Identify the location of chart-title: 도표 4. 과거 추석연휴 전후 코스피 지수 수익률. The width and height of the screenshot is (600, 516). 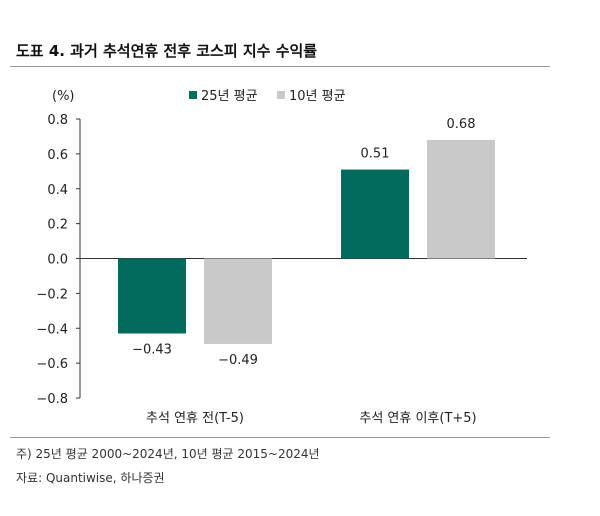
(167, 51).